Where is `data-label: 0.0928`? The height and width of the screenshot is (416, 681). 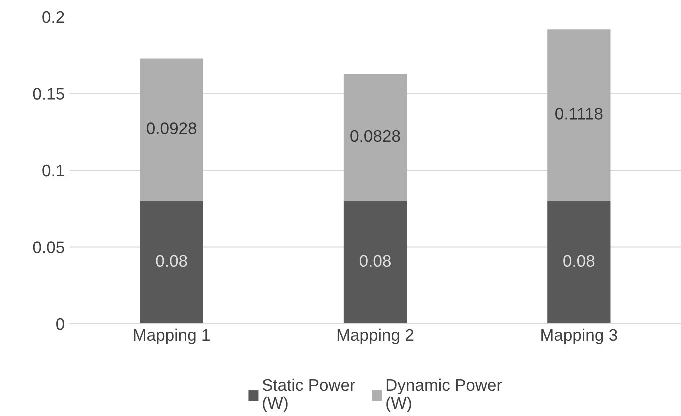 data-label: 0.0928 is located at coordinates (172, 128).